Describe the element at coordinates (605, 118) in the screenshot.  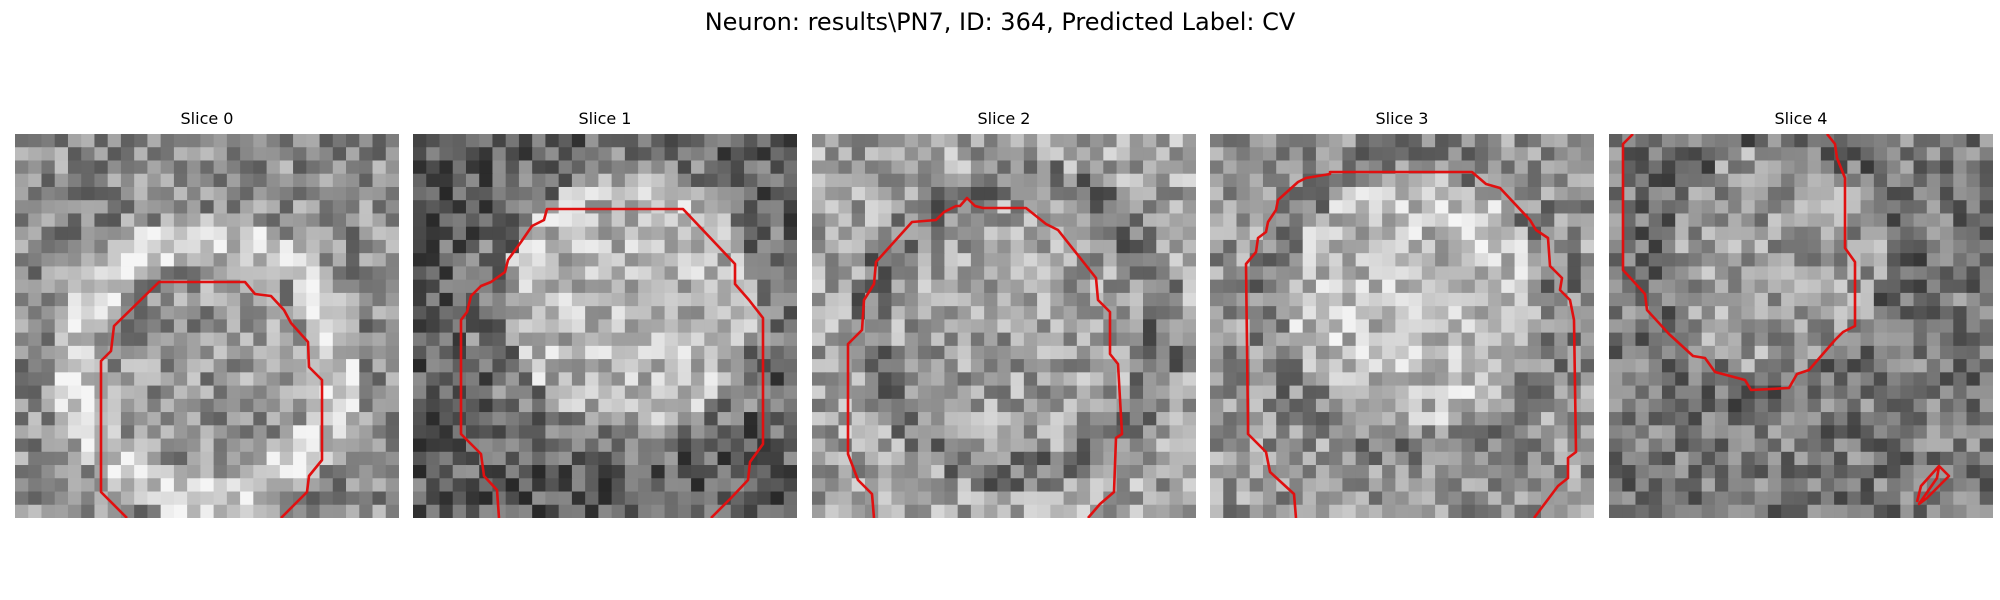
I see `slice-title: Slice 1` at that location.